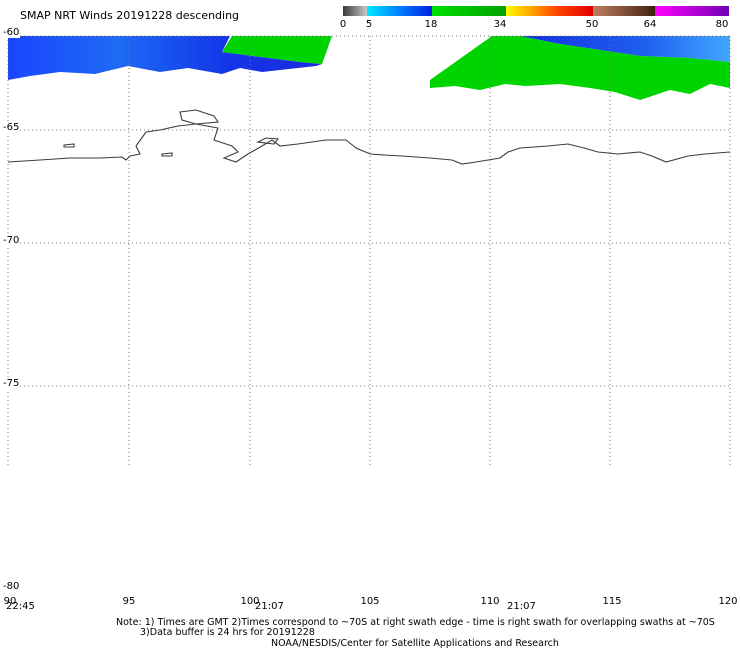 This screenshot has height=650, width=740. I want to click on colorbar-tick: 0, so click(343, 24).